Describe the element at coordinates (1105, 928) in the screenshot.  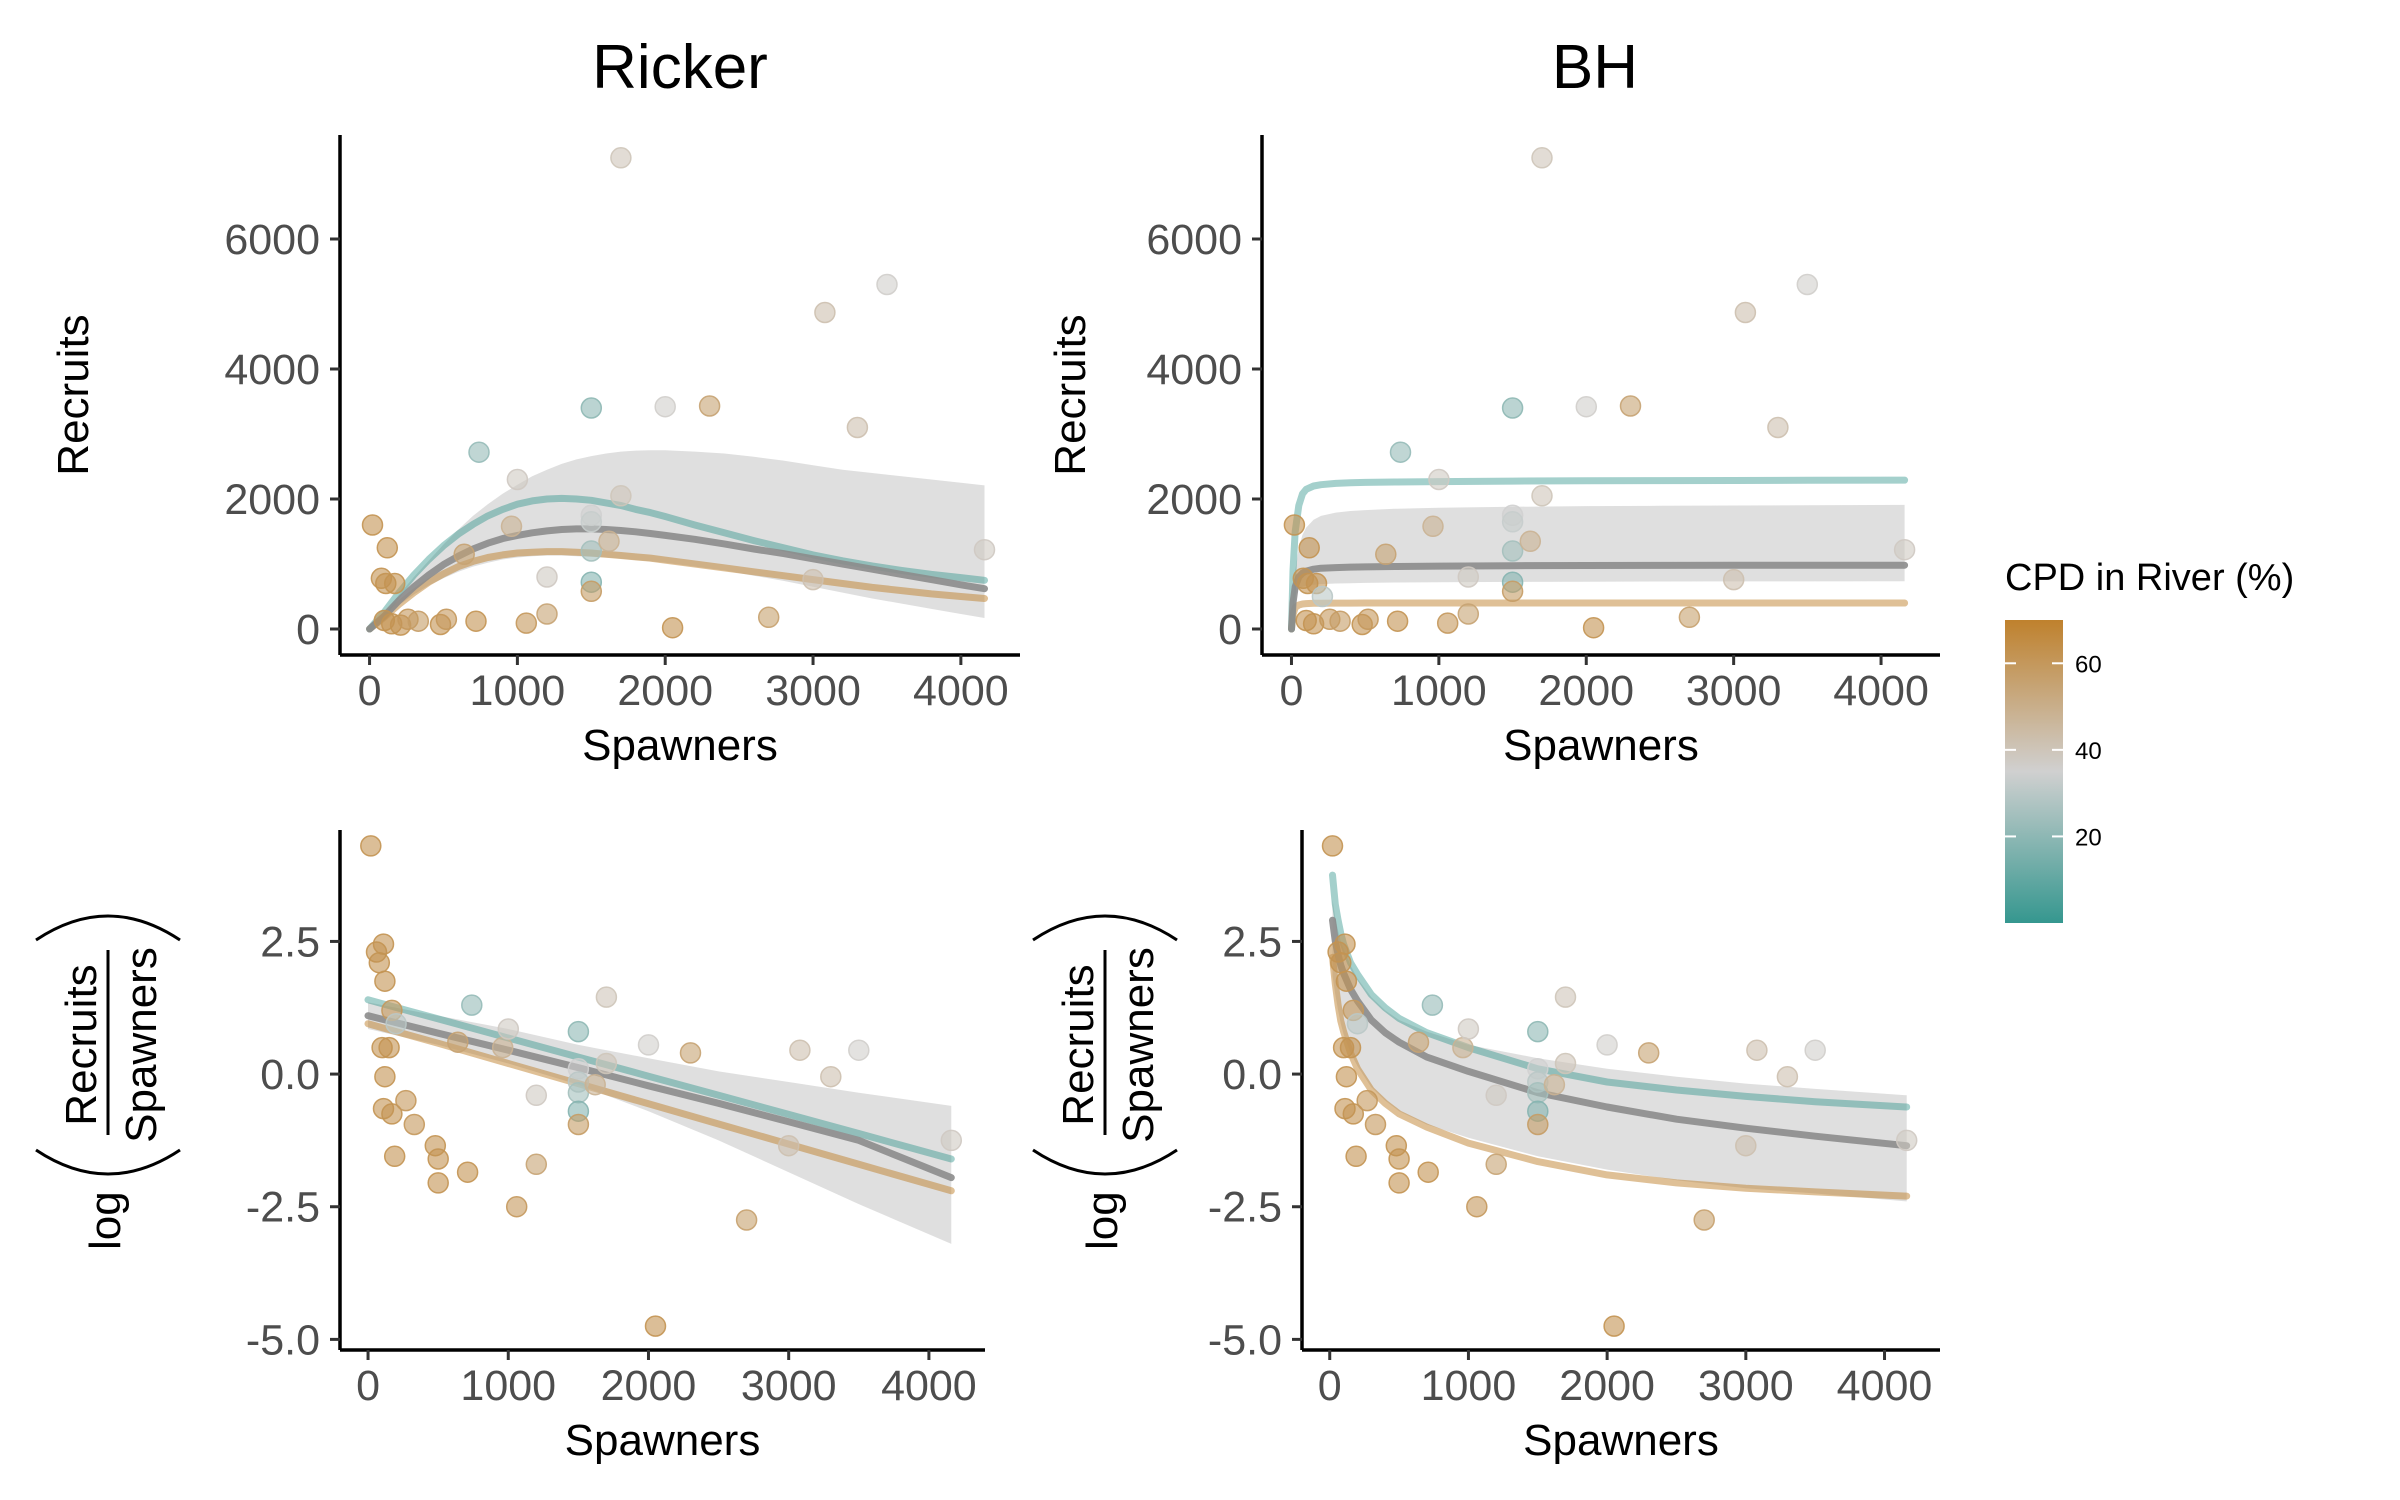
I see `right-paren` at that location.